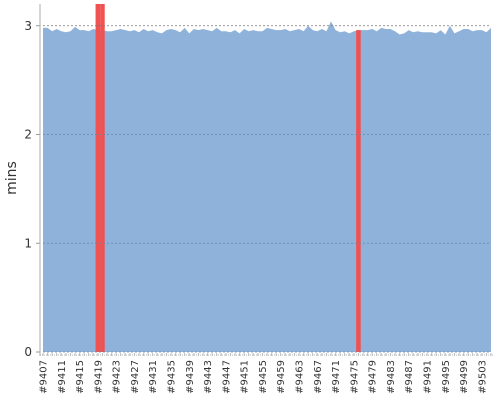 This screenshot has height=400, width=500. I want to click on y-tick-label: 0, so click(28, 352).